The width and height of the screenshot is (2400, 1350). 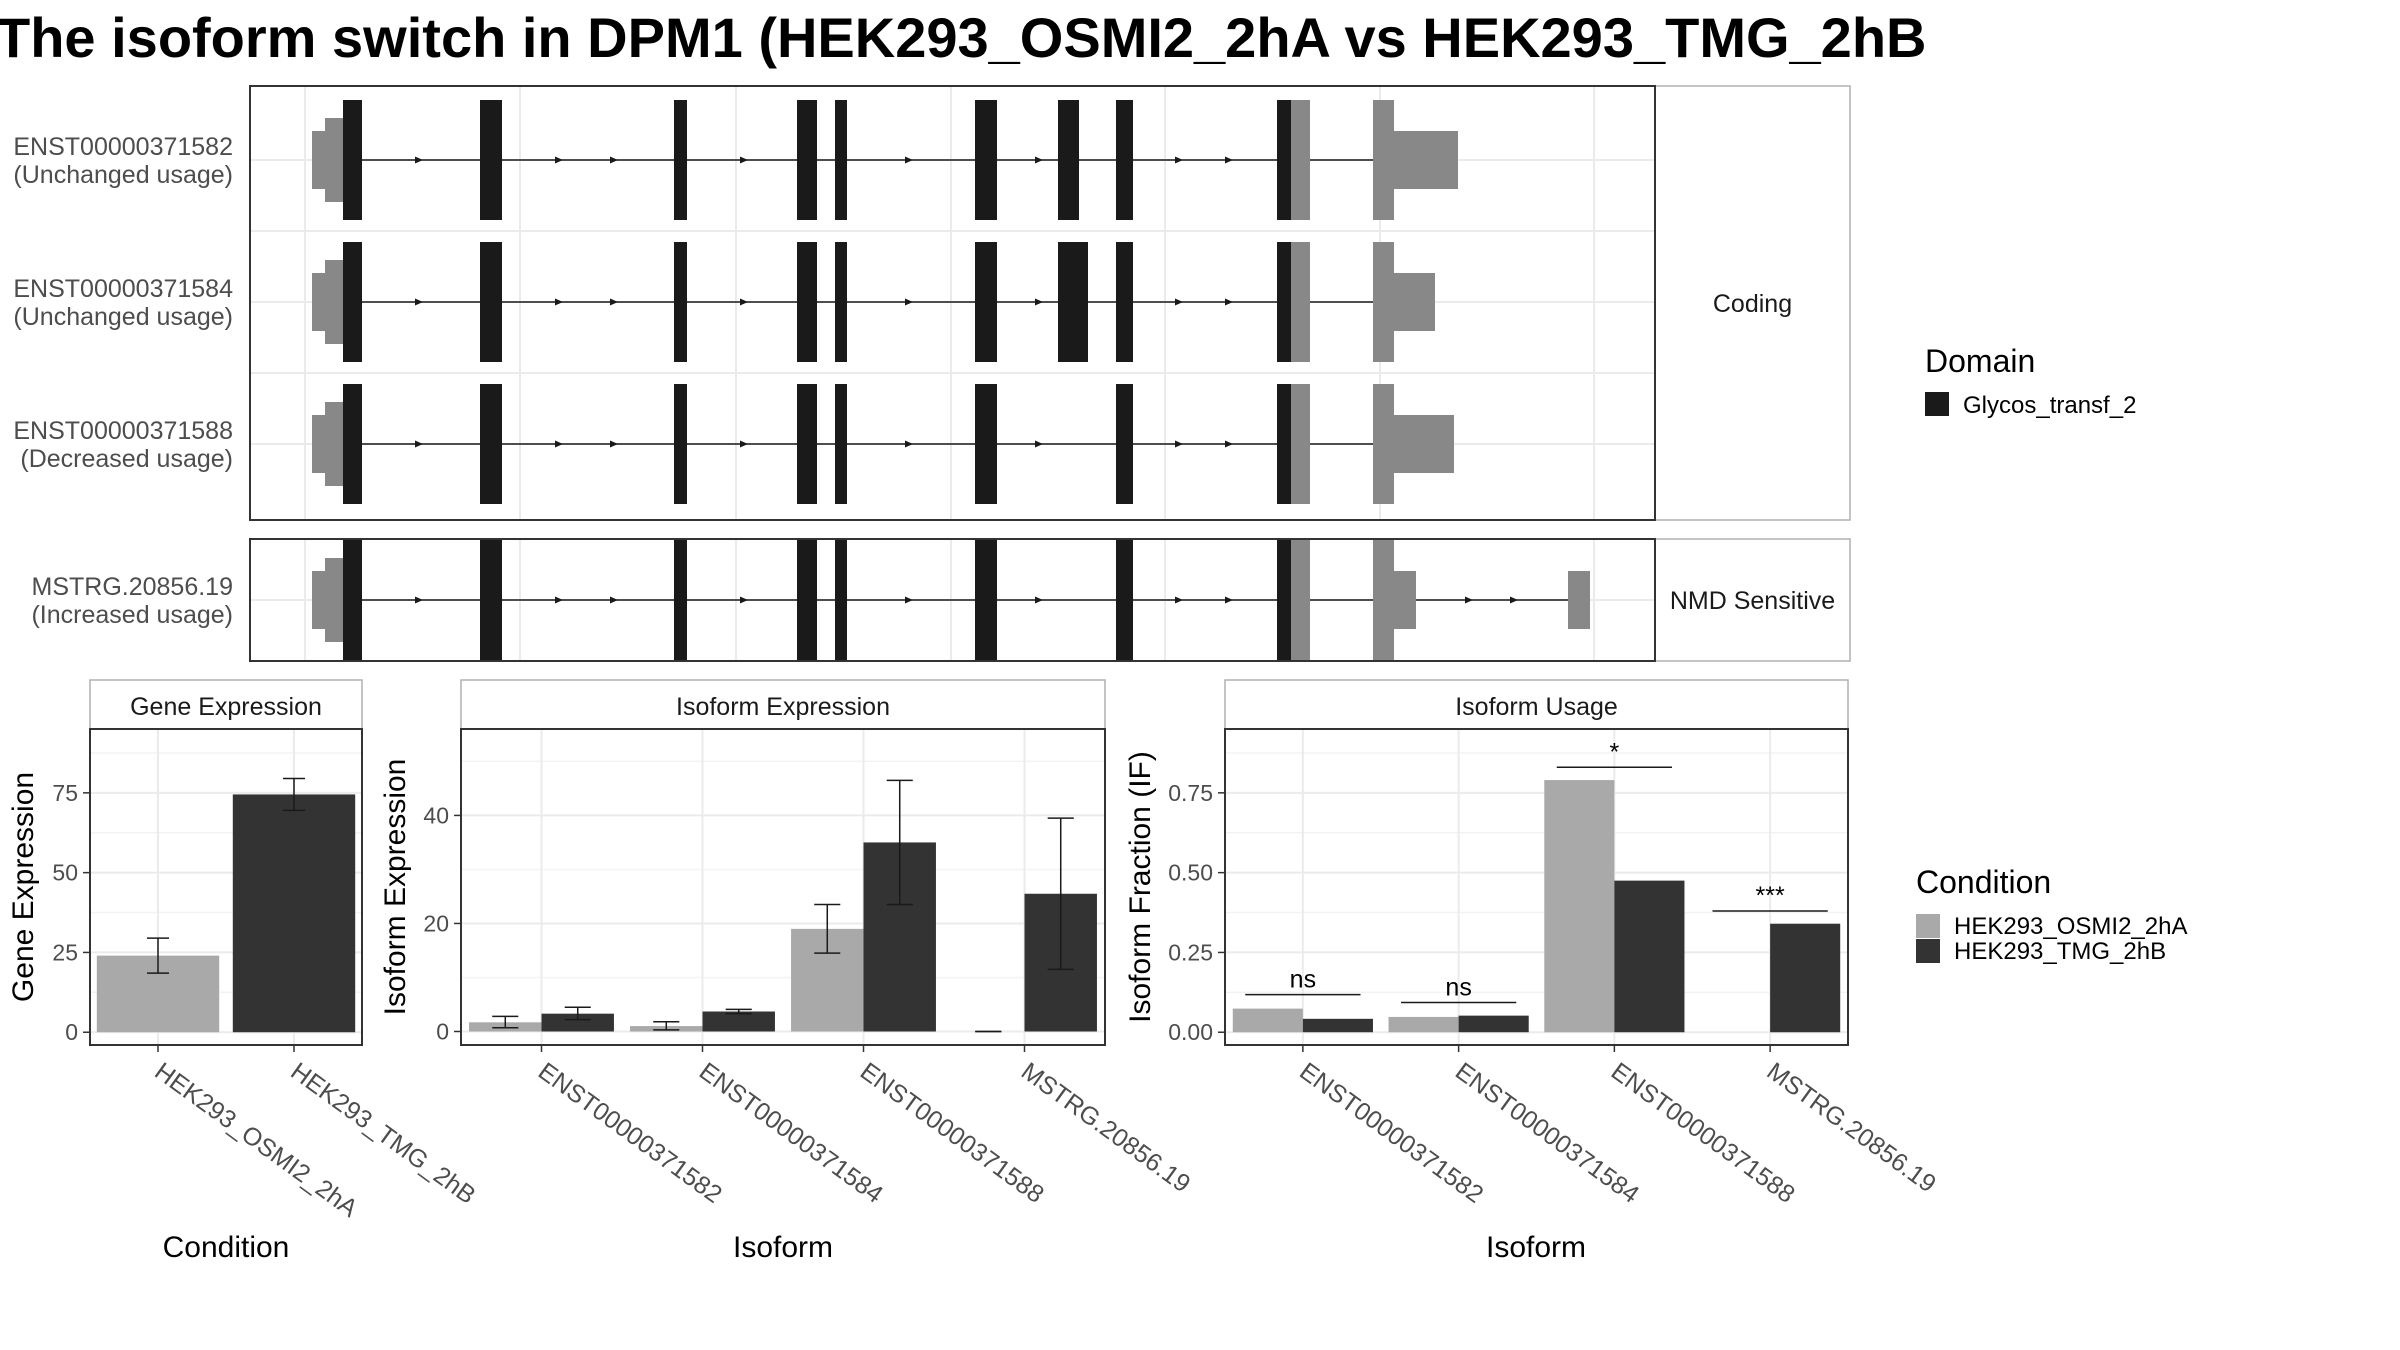 I want to click on y-axis-title: Gene Expression, so click(x=23, y=887).